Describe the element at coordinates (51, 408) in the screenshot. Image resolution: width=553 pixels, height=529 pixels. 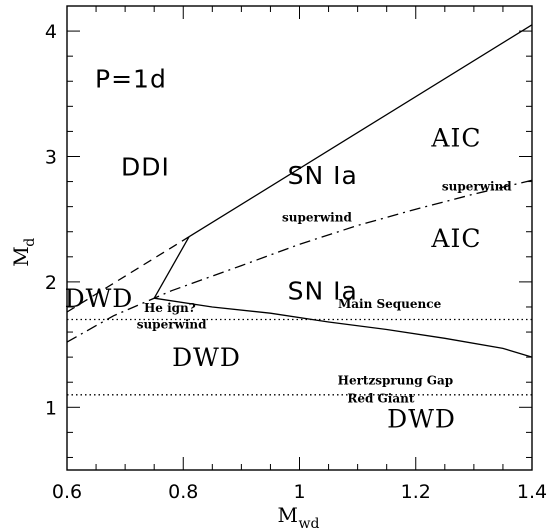
I see `y-tick-label: 1` at that location.